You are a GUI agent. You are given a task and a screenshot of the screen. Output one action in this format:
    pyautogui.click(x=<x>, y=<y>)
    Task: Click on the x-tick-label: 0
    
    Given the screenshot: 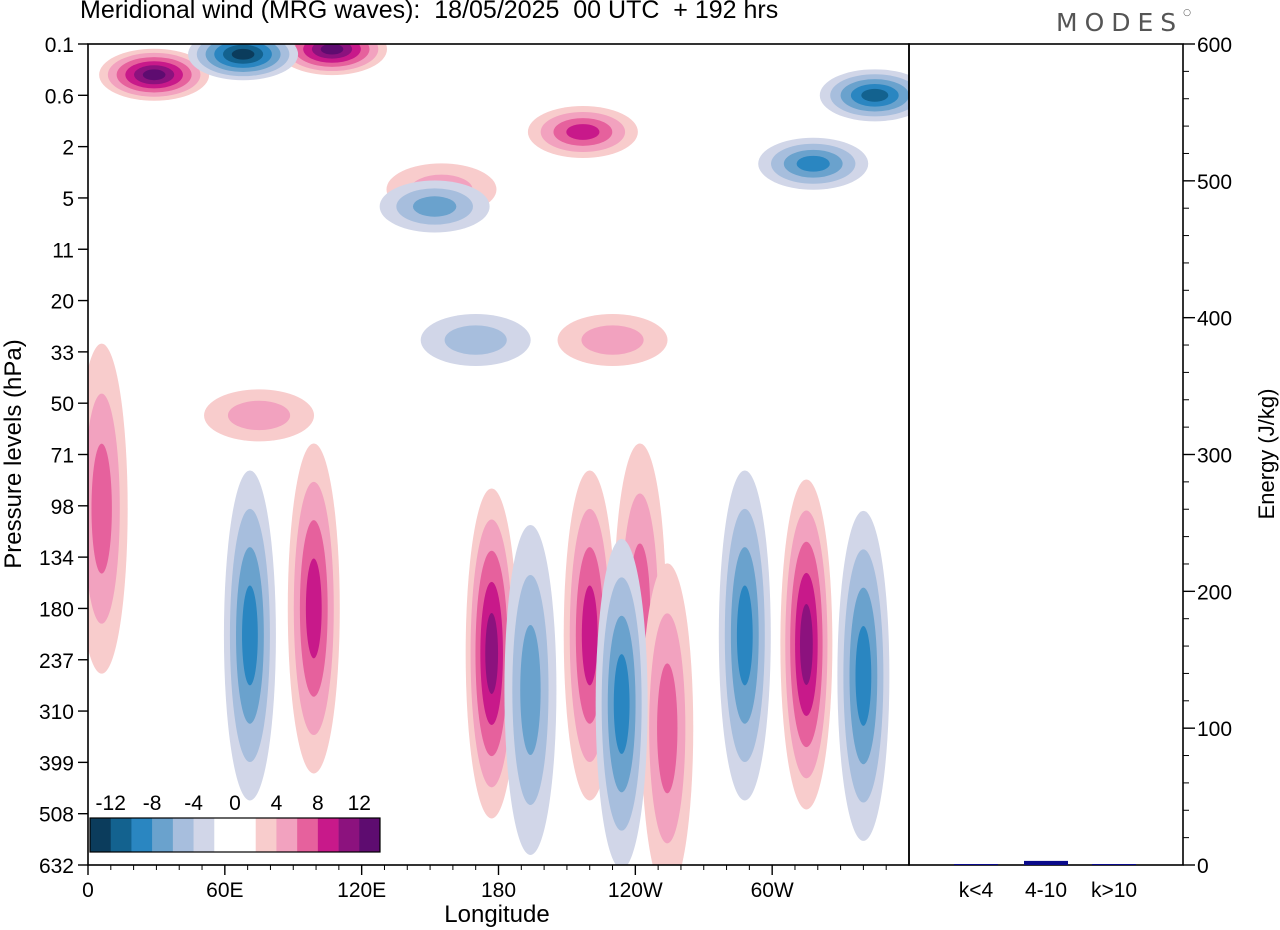 What is the action you would take?
    pyautogui.click(x=88, y=890)
    